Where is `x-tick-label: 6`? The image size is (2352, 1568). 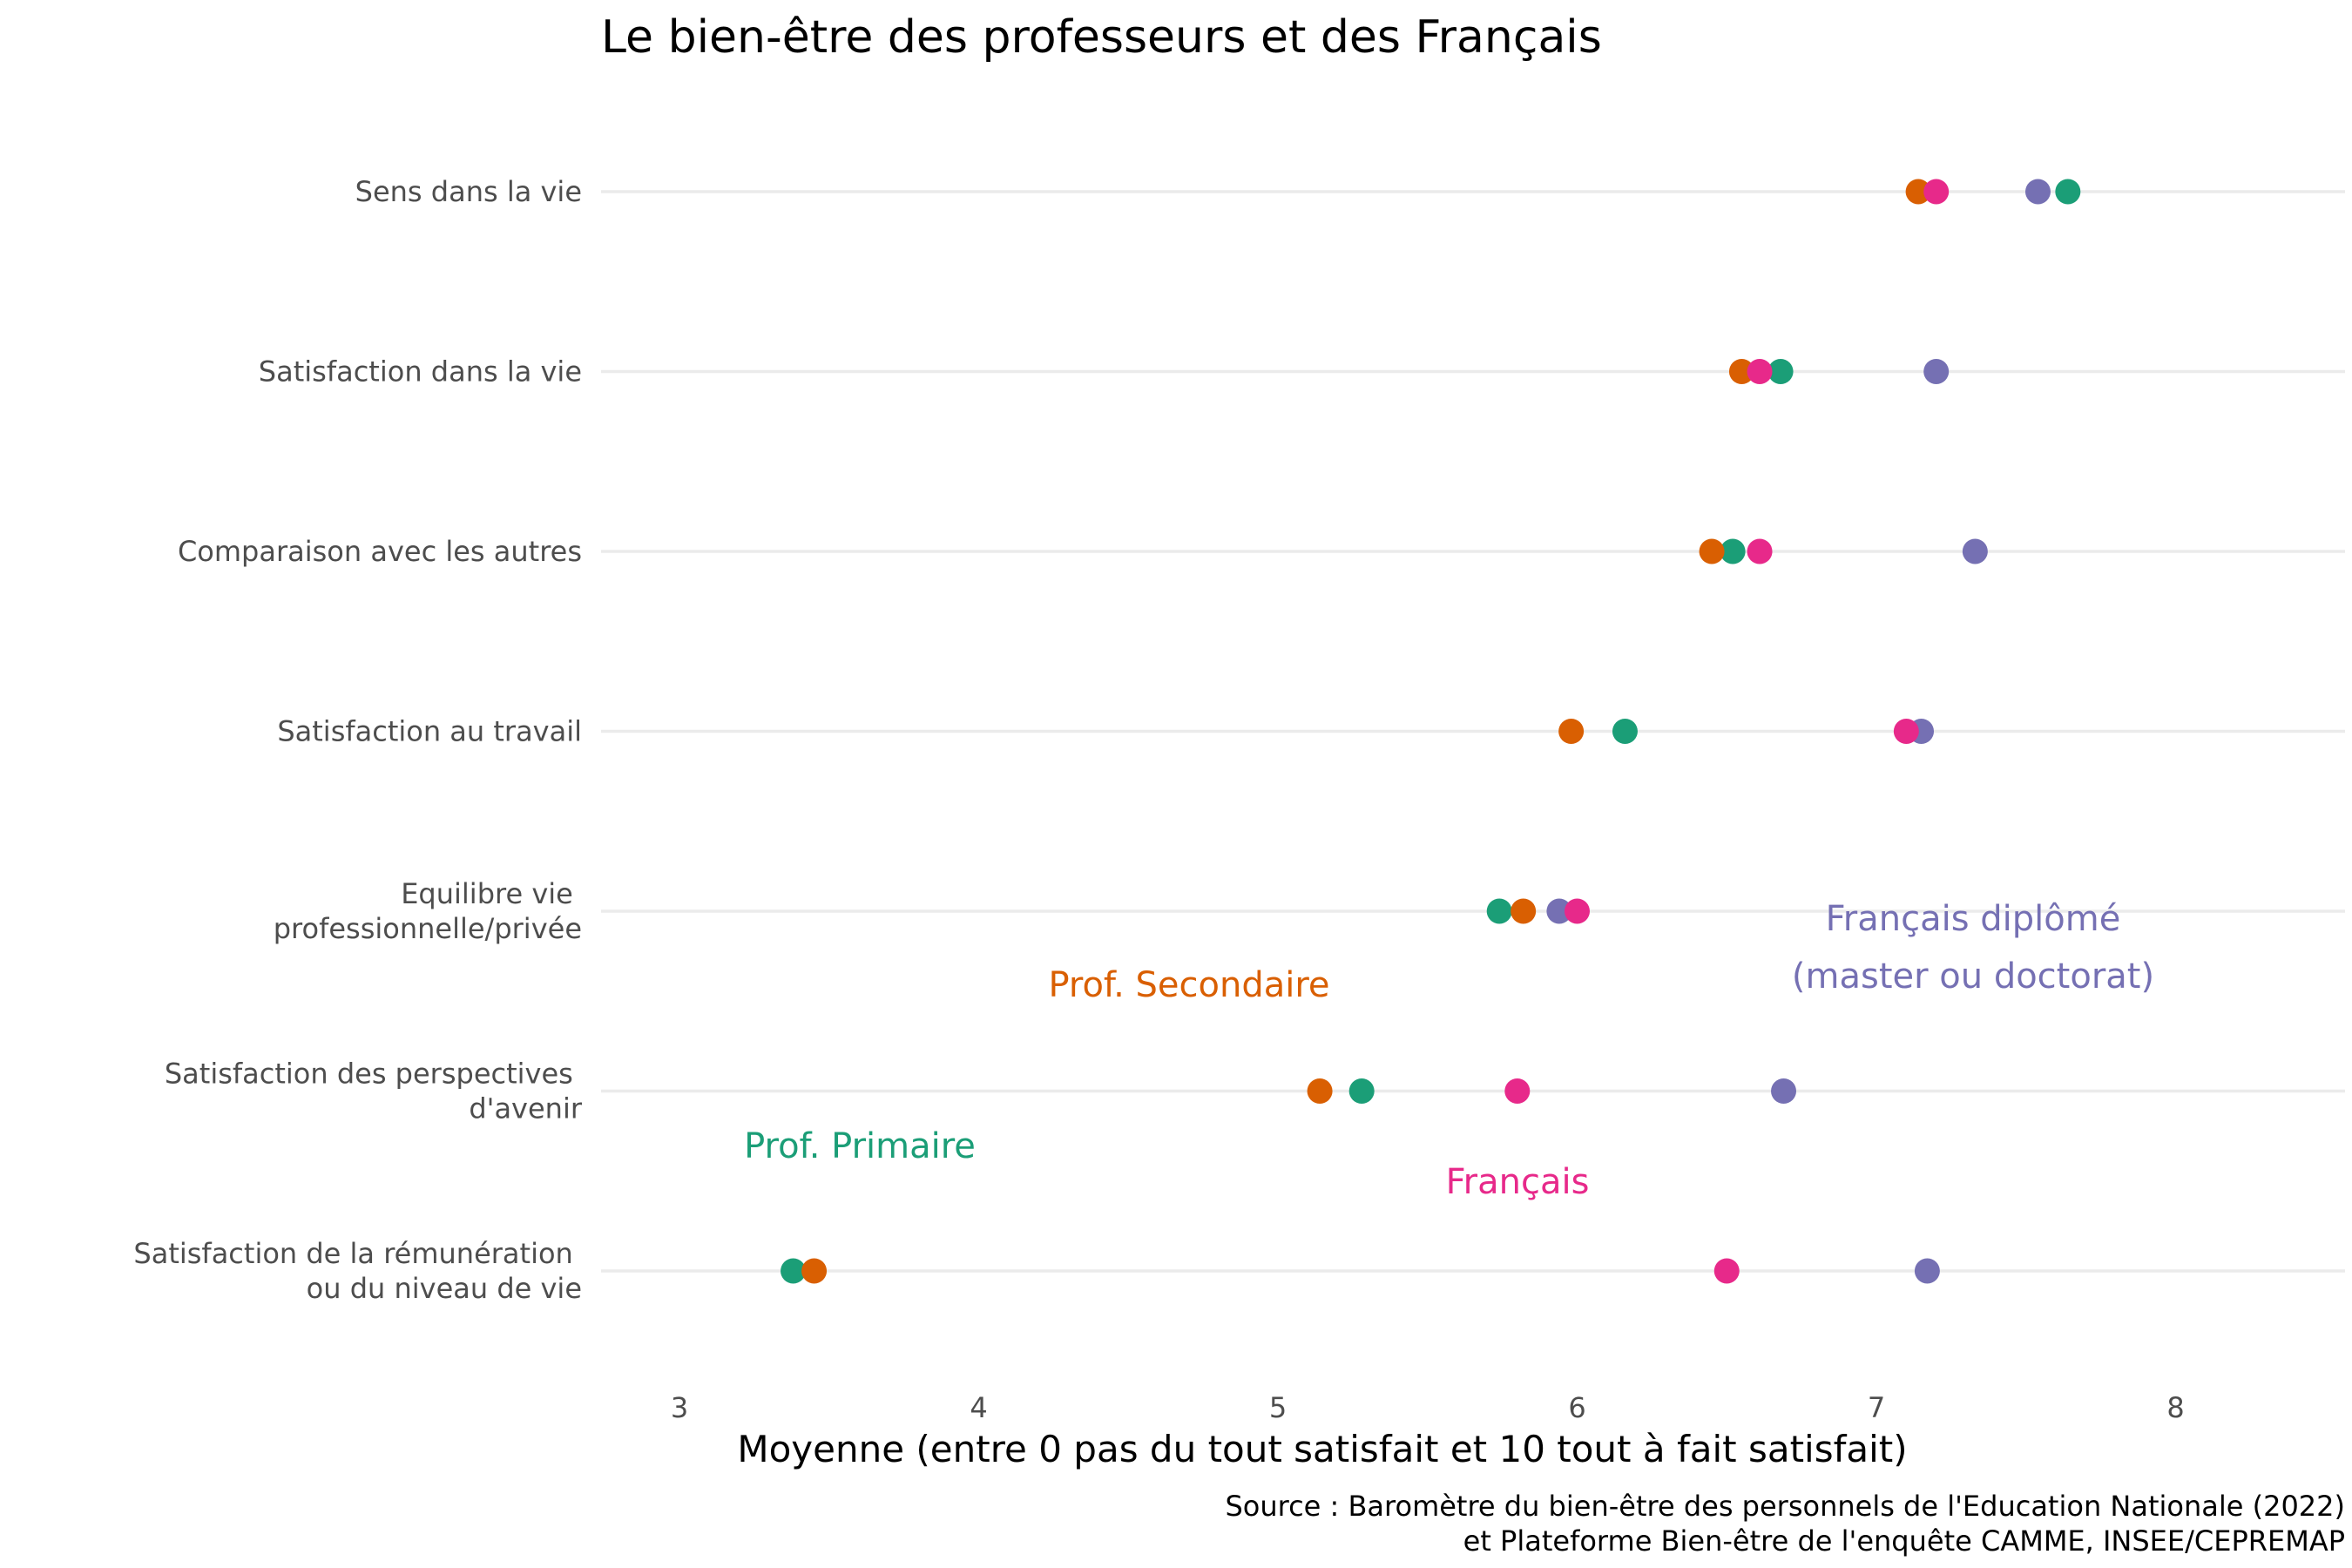 x-tick-label: 6 is located at coordinates (1576, 1408).